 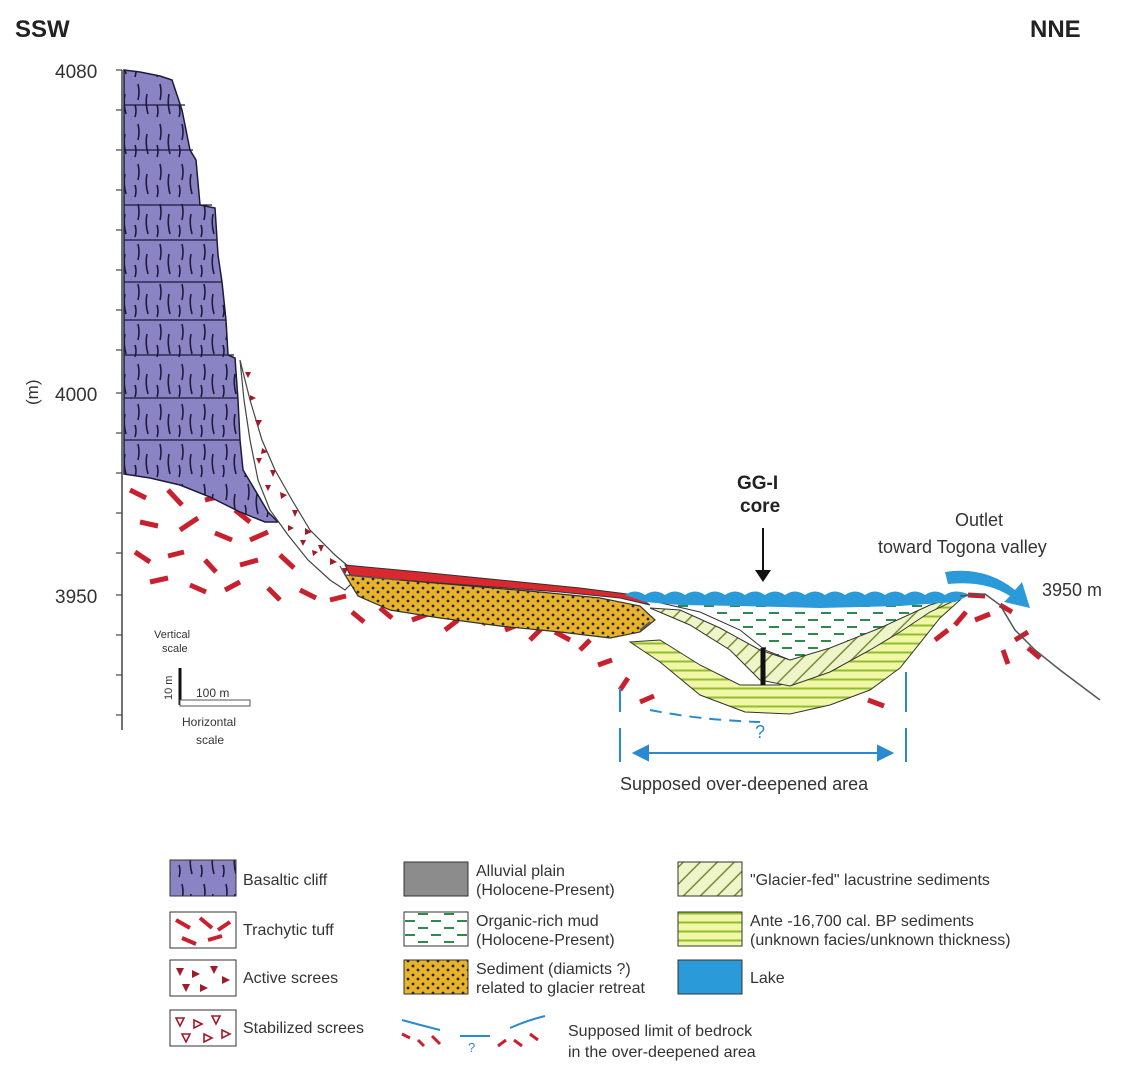 What do you see at coordinates (763, 606) in the screenshot?
I see `gg1-core` at bounding box center [763, 606].